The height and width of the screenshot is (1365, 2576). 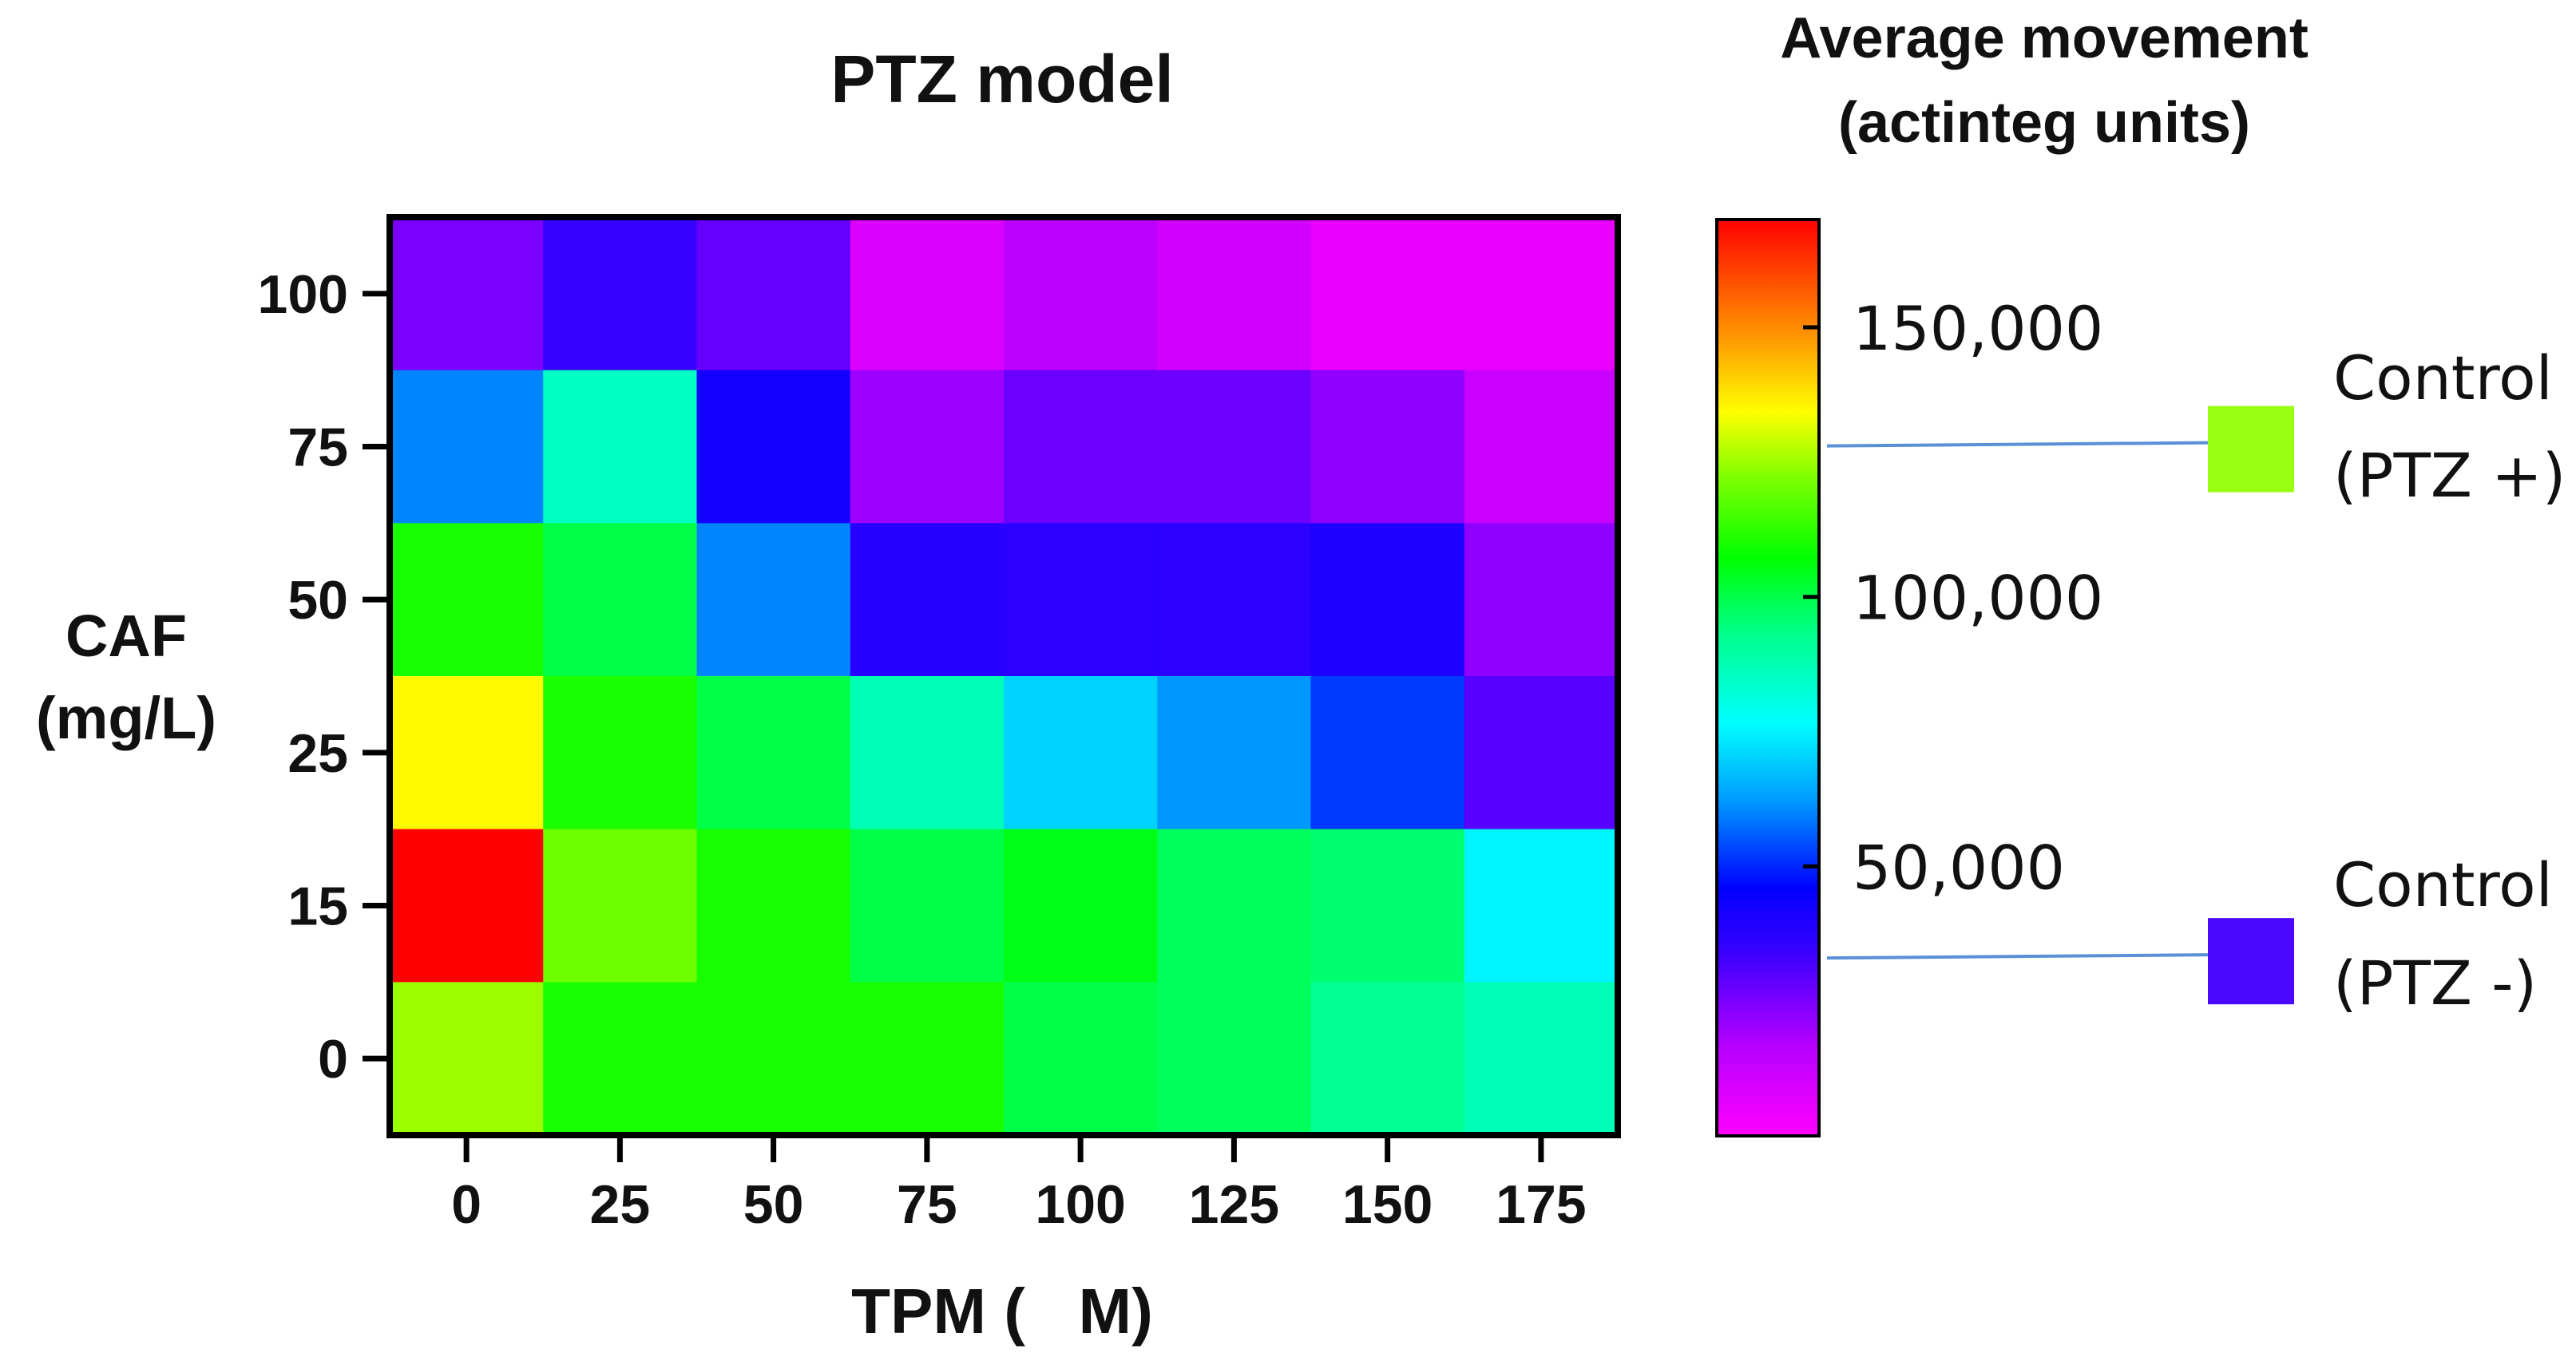 What do you see at coordinates (1080, 1204) in the screenshot?
I see `x-tick-label: 100` at bounding box center [1080, 1204].